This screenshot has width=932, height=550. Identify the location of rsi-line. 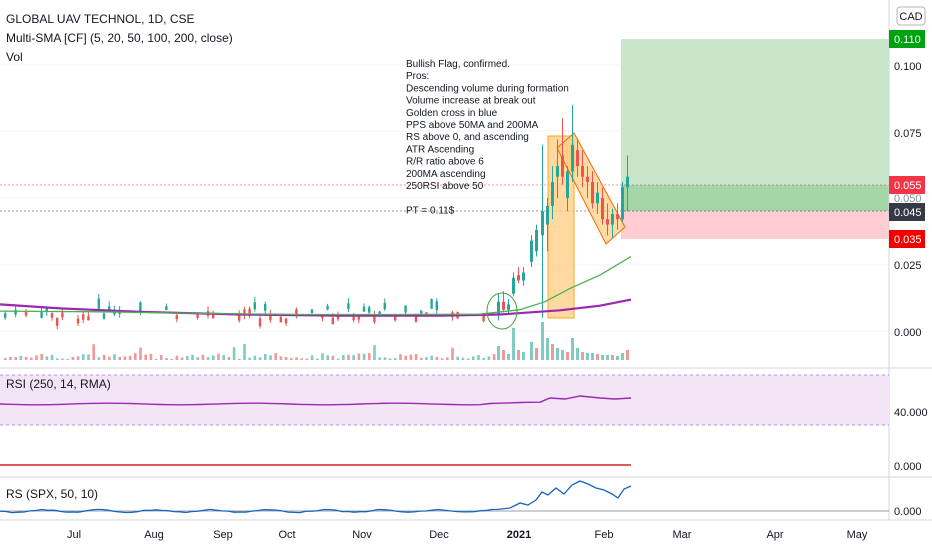
(316, 400).